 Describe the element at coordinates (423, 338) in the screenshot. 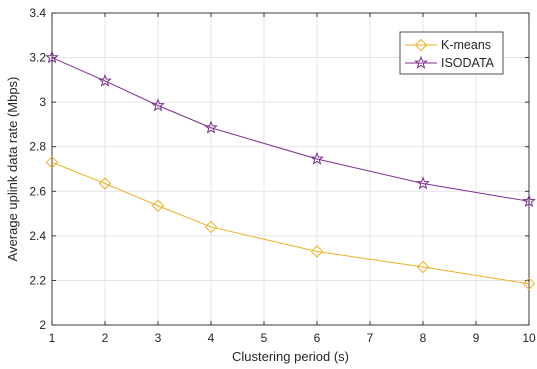

I see `x-tick-label: 8` at that location.